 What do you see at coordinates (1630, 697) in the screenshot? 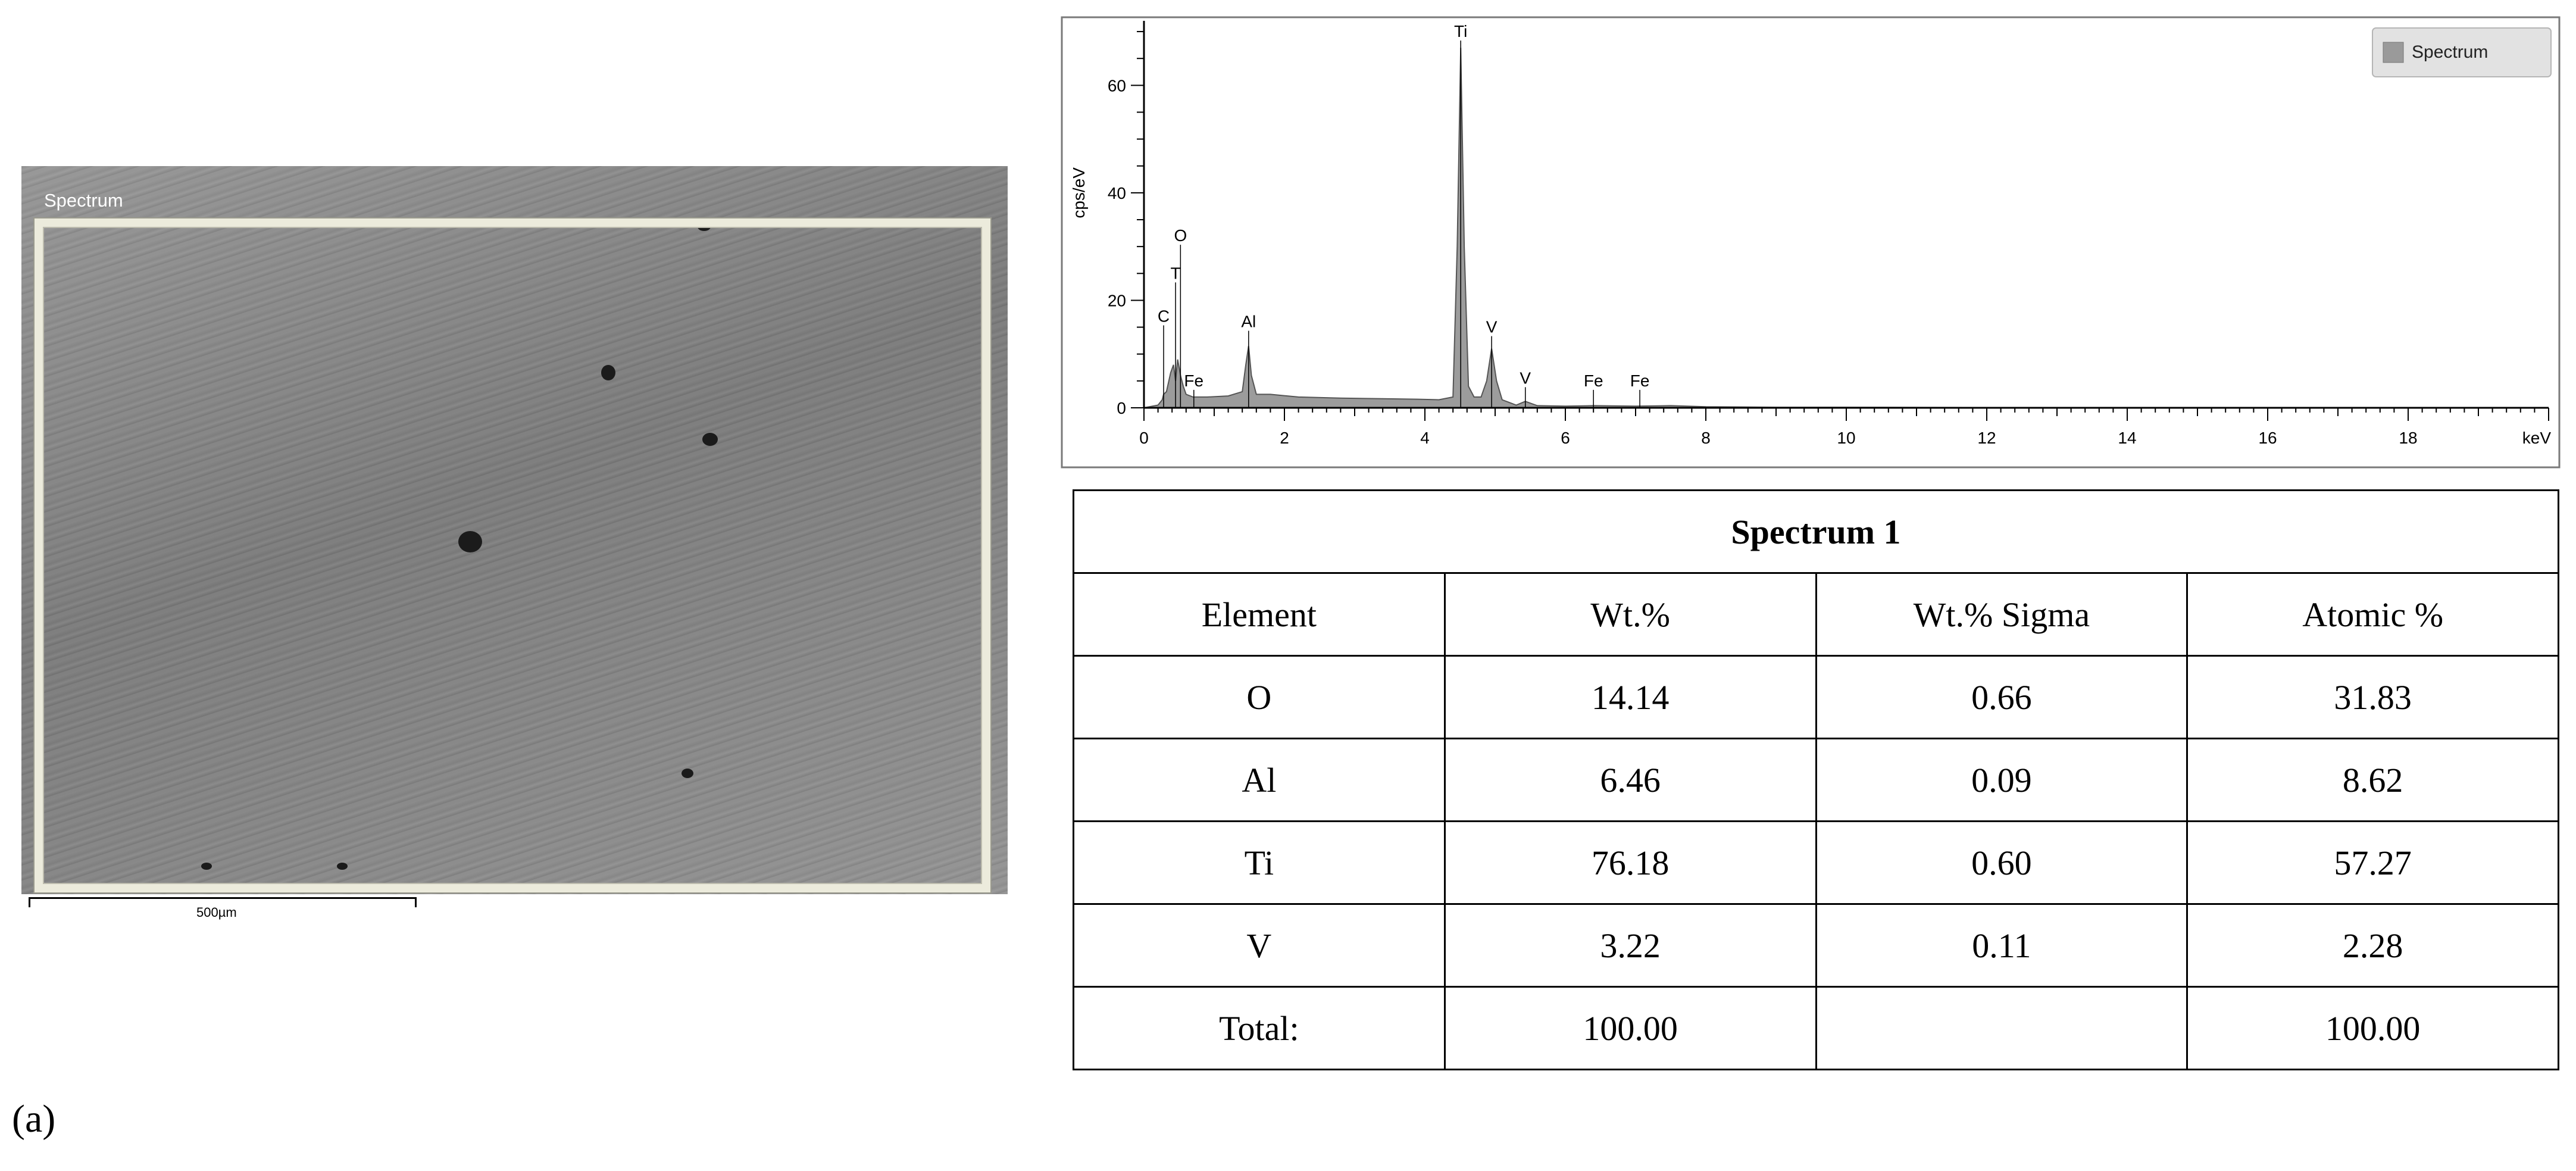
I see `table-cell: 14.14` at bounding box center [1630, 697].